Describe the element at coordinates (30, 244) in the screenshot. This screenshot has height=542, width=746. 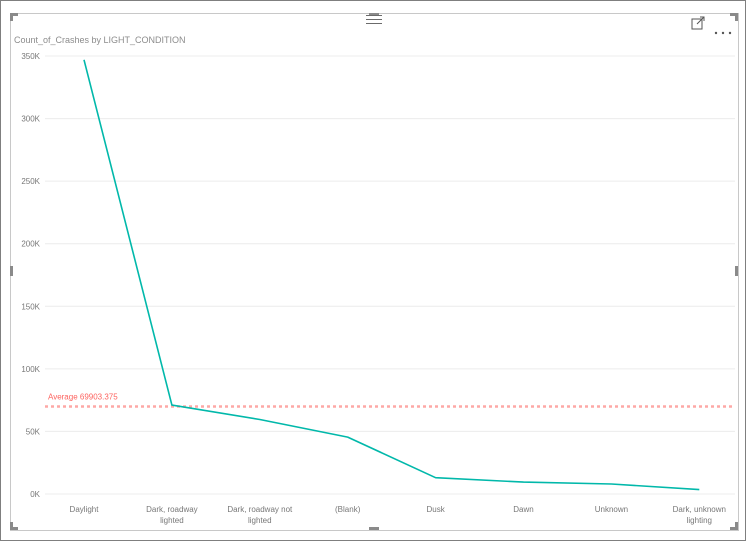
I see `y-tick-label: 200K` at that location.